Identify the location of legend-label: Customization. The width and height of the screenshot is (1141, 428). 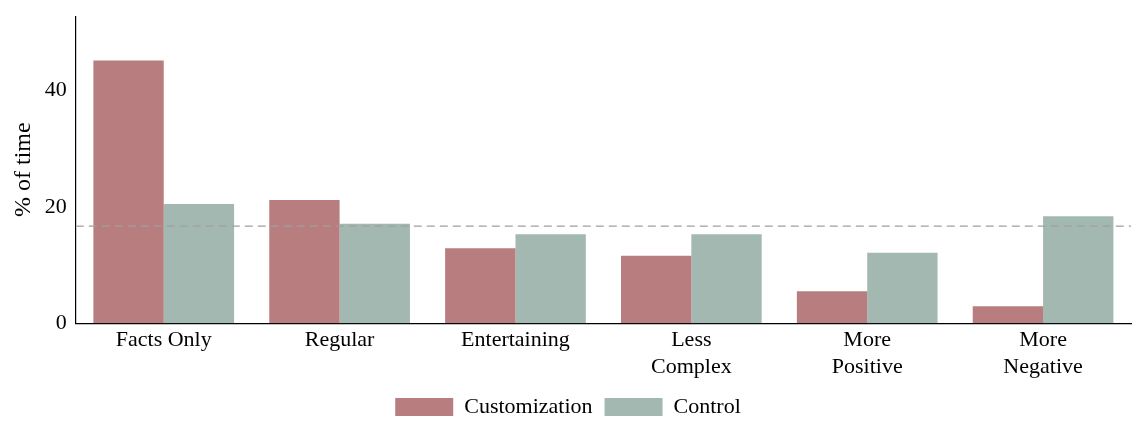
(528, 405).